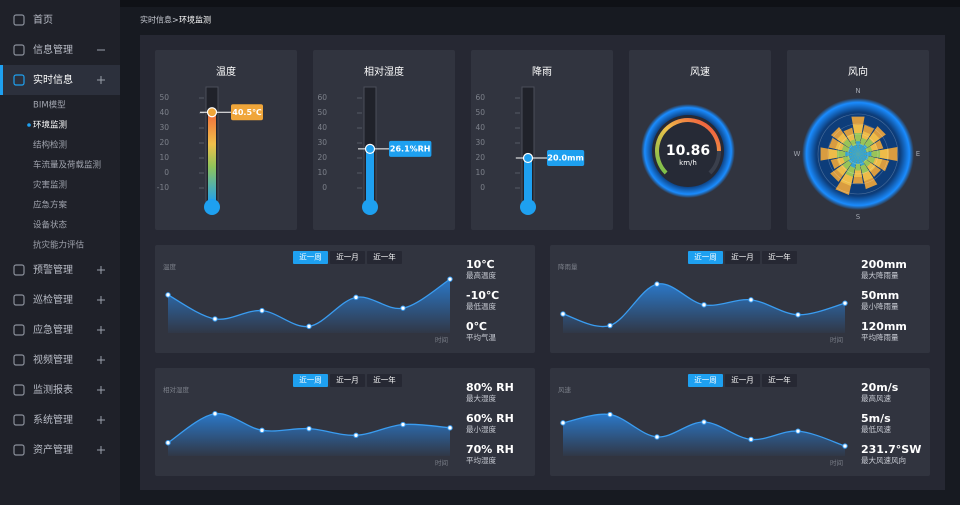 This screenshot has height=505, width=960. What do you see at coordinates (884, 264) in the screenshot?
I see `stat-value: 200mm` at bounding box center [884, 264].